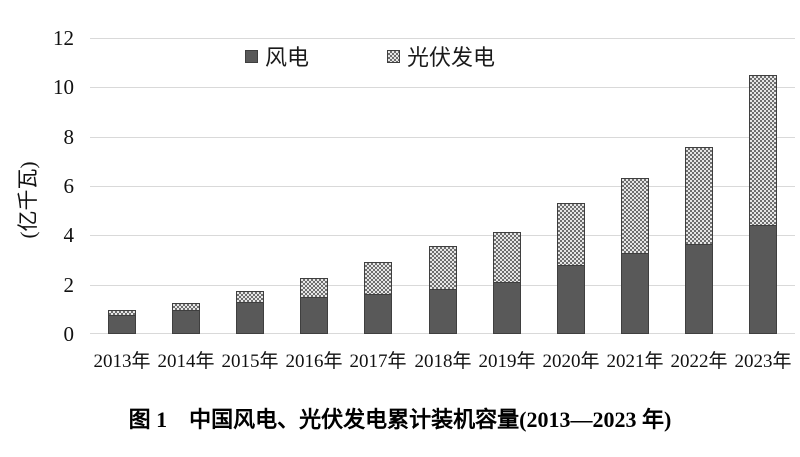 This screenshot has width=800, height=457. I want to click on bar-solar-2020, so click(571, 234).